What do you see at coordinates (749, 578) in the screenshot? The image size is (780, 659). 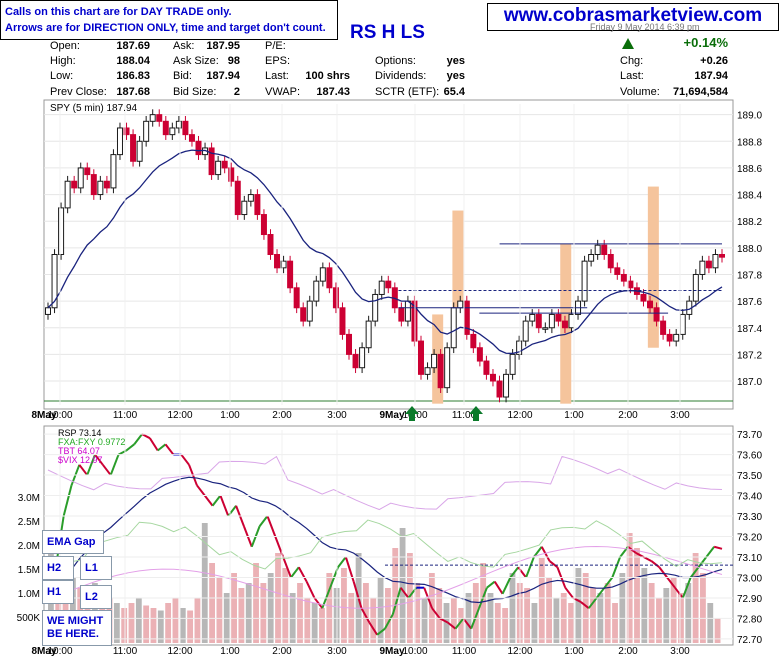 I see `breadth-right-tick: 73.00` at bounding box center [749, 578].